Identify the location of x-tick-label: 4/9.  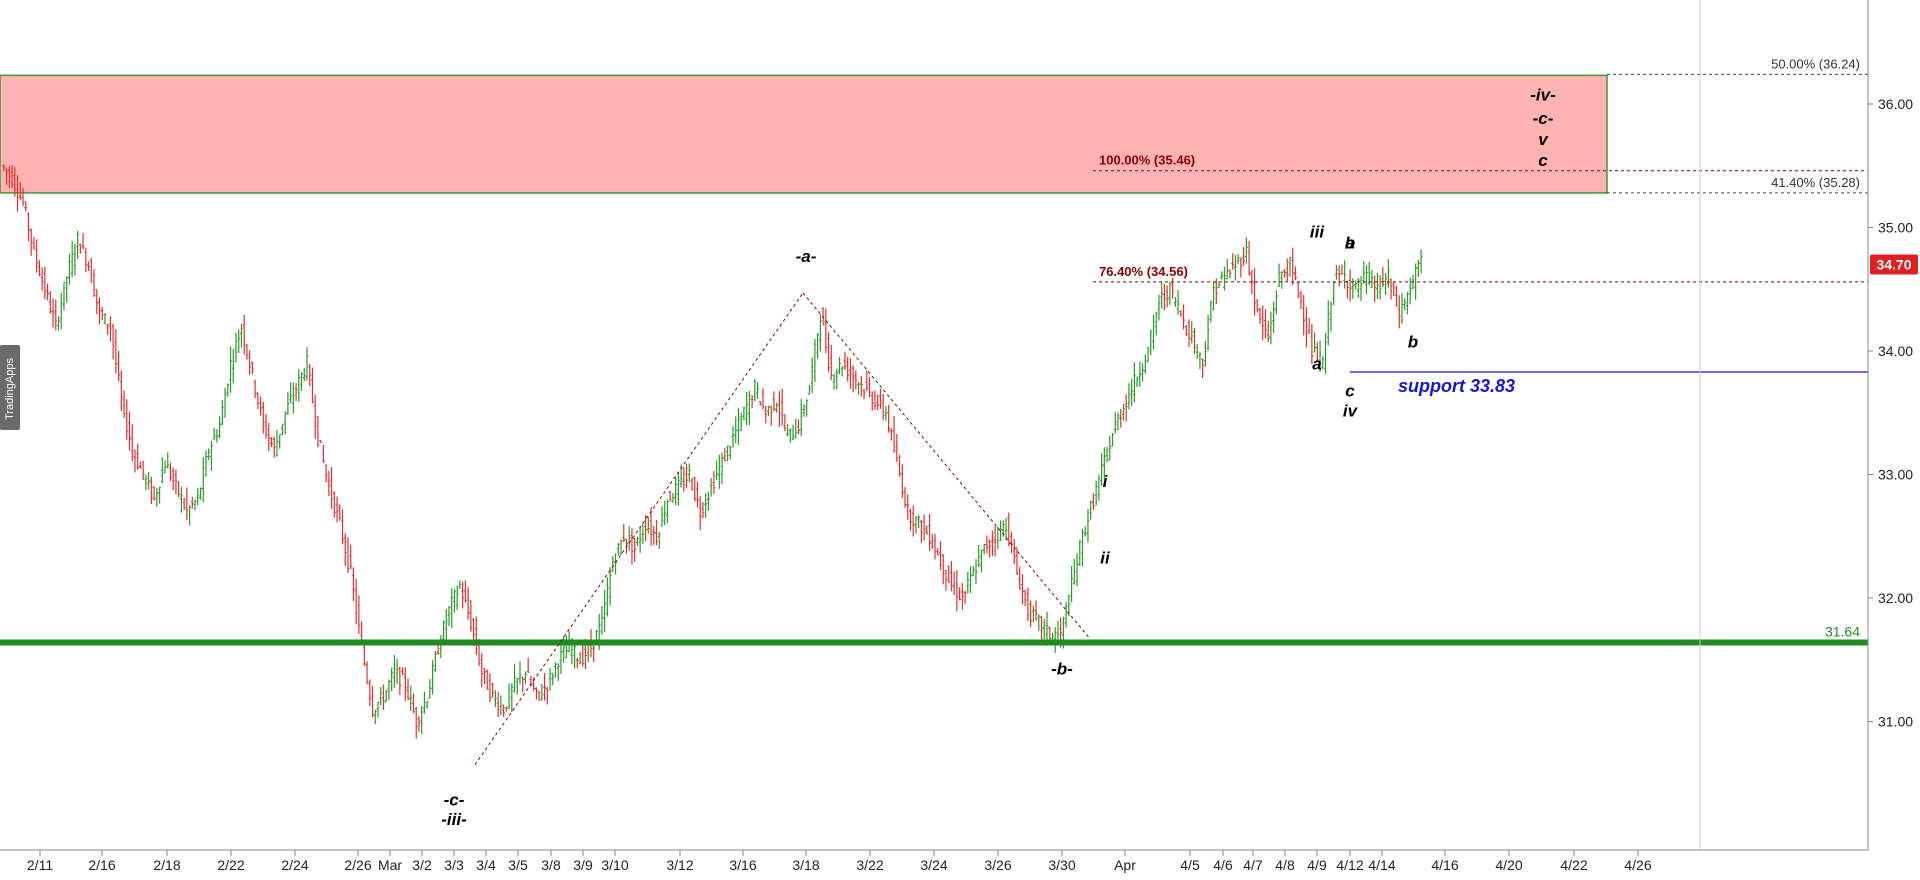
(1317, 865).